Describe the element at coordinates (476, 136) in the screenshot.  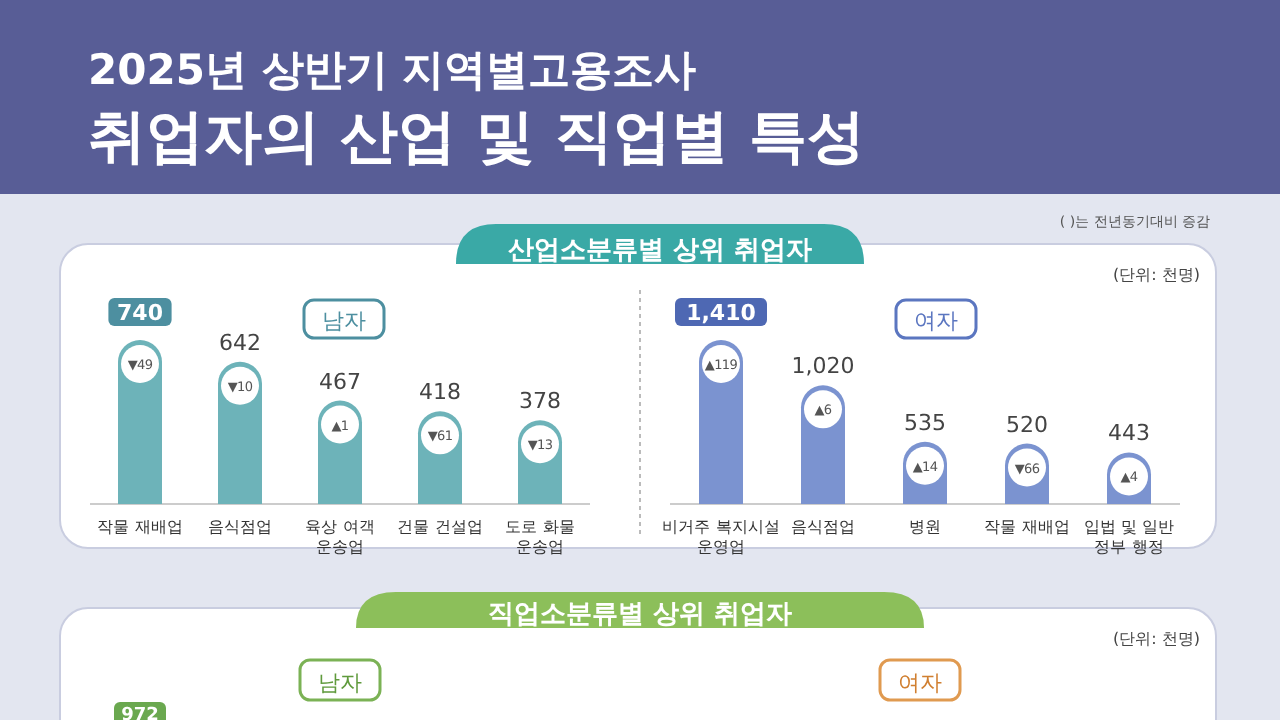
I see `text: 취업자의 산업 및 직업별 특성` at that location.